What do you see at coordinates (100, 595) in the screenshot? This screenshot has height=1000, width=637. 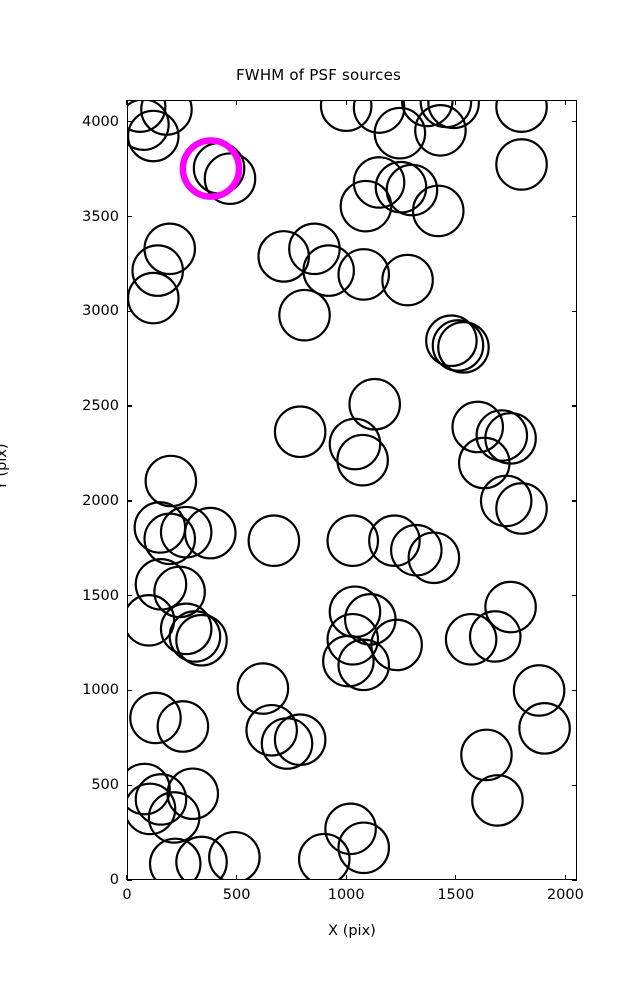 I see `y-tick-label: 1500` at bounding box center [100, 595].